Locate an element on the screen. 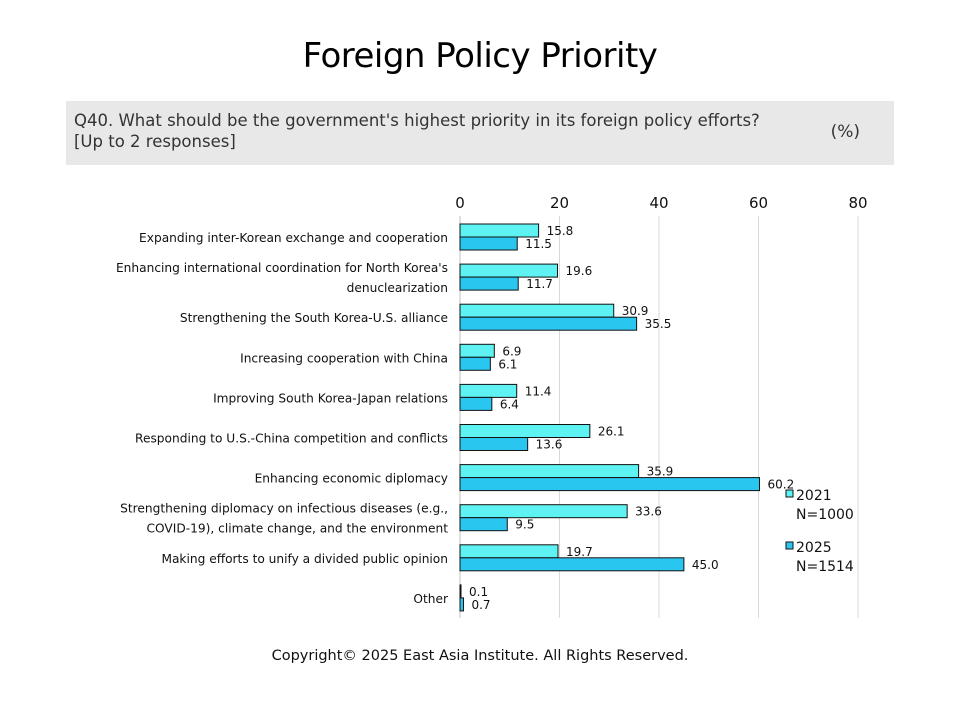 This screenshot has height=720, width=960. legend-sublabel: N=1514 is located at coordinates (825, 567).